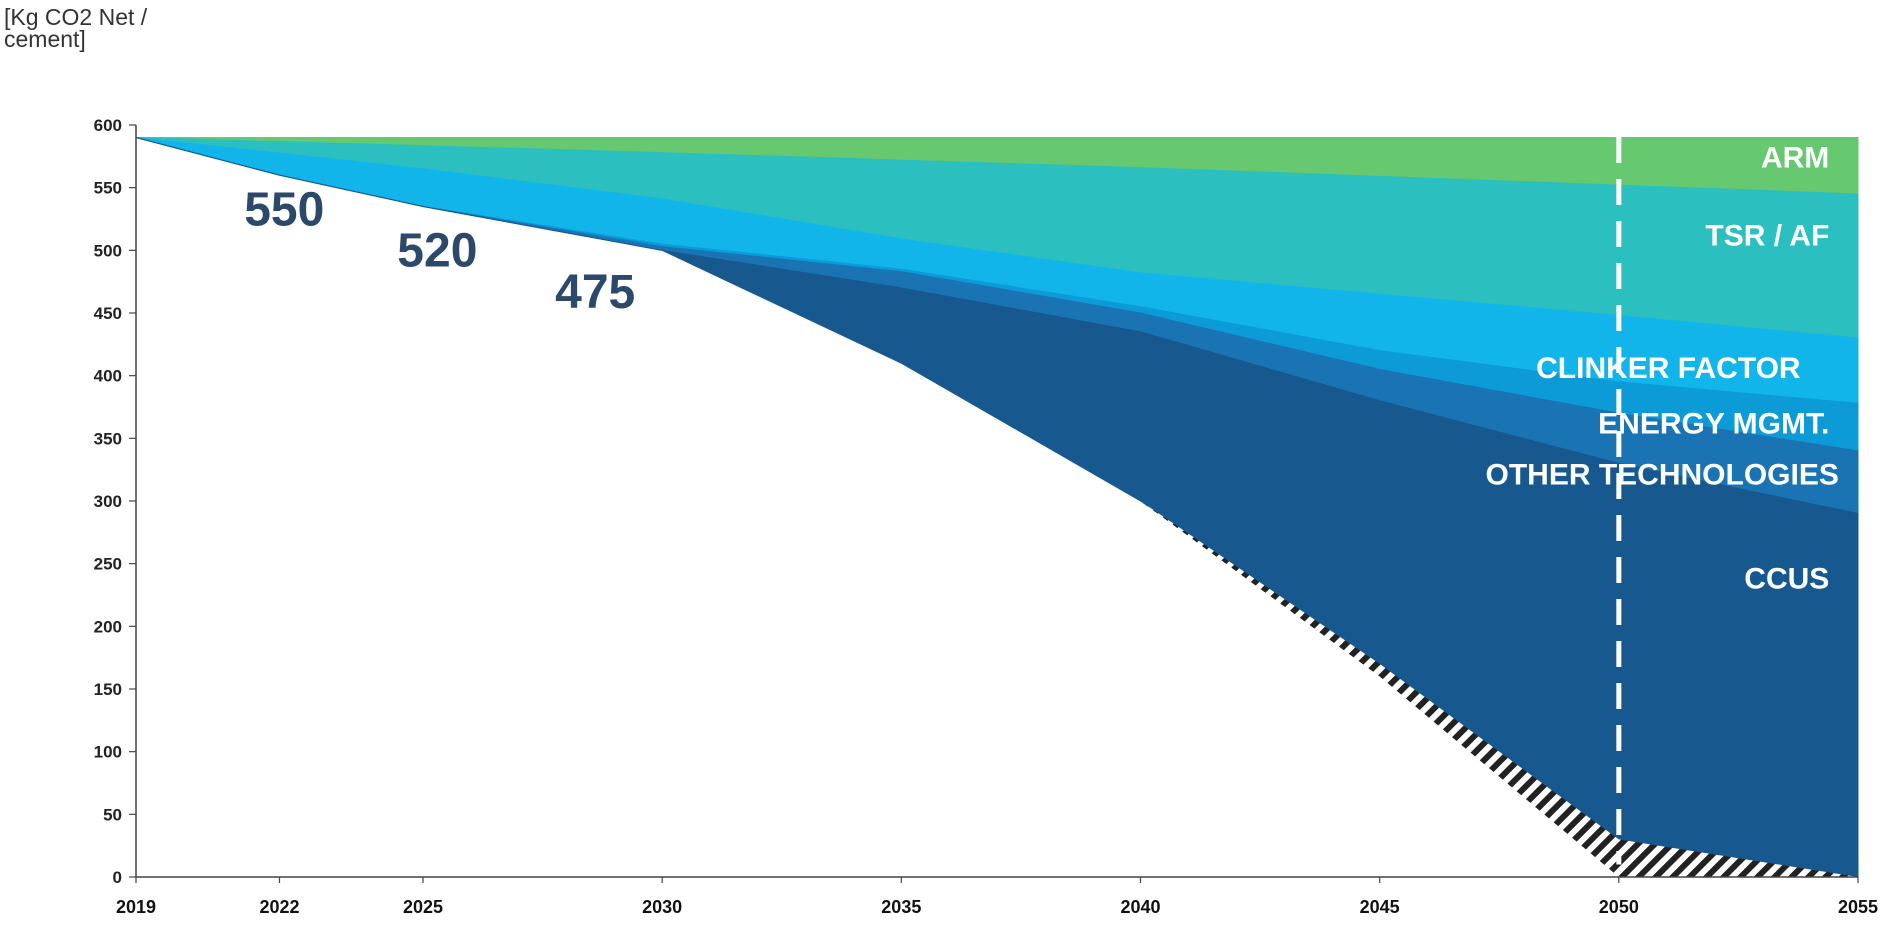 Image resolution: width=1901 pixels, height=930 pixels. What do you see at coordinates (108, 125) in the screenshot?
I see `y-tick-label: 600` at bounding box center [108, 125].